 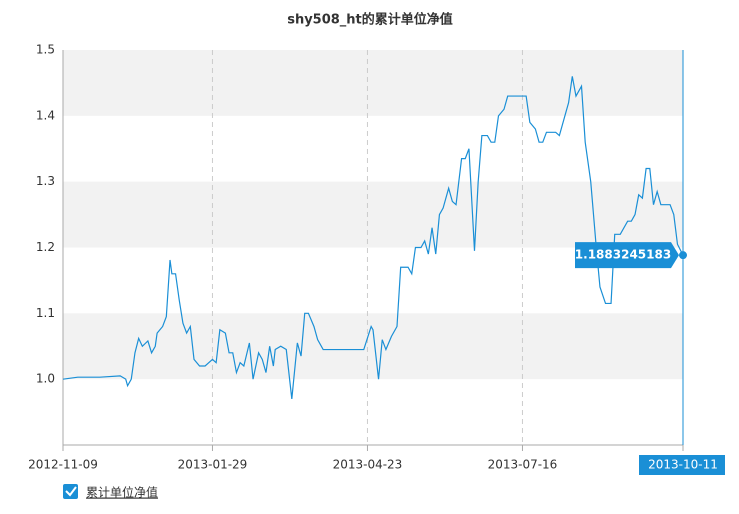 I want to click on x-tick-label: 2013-01-29, so click(x=213, y=465).